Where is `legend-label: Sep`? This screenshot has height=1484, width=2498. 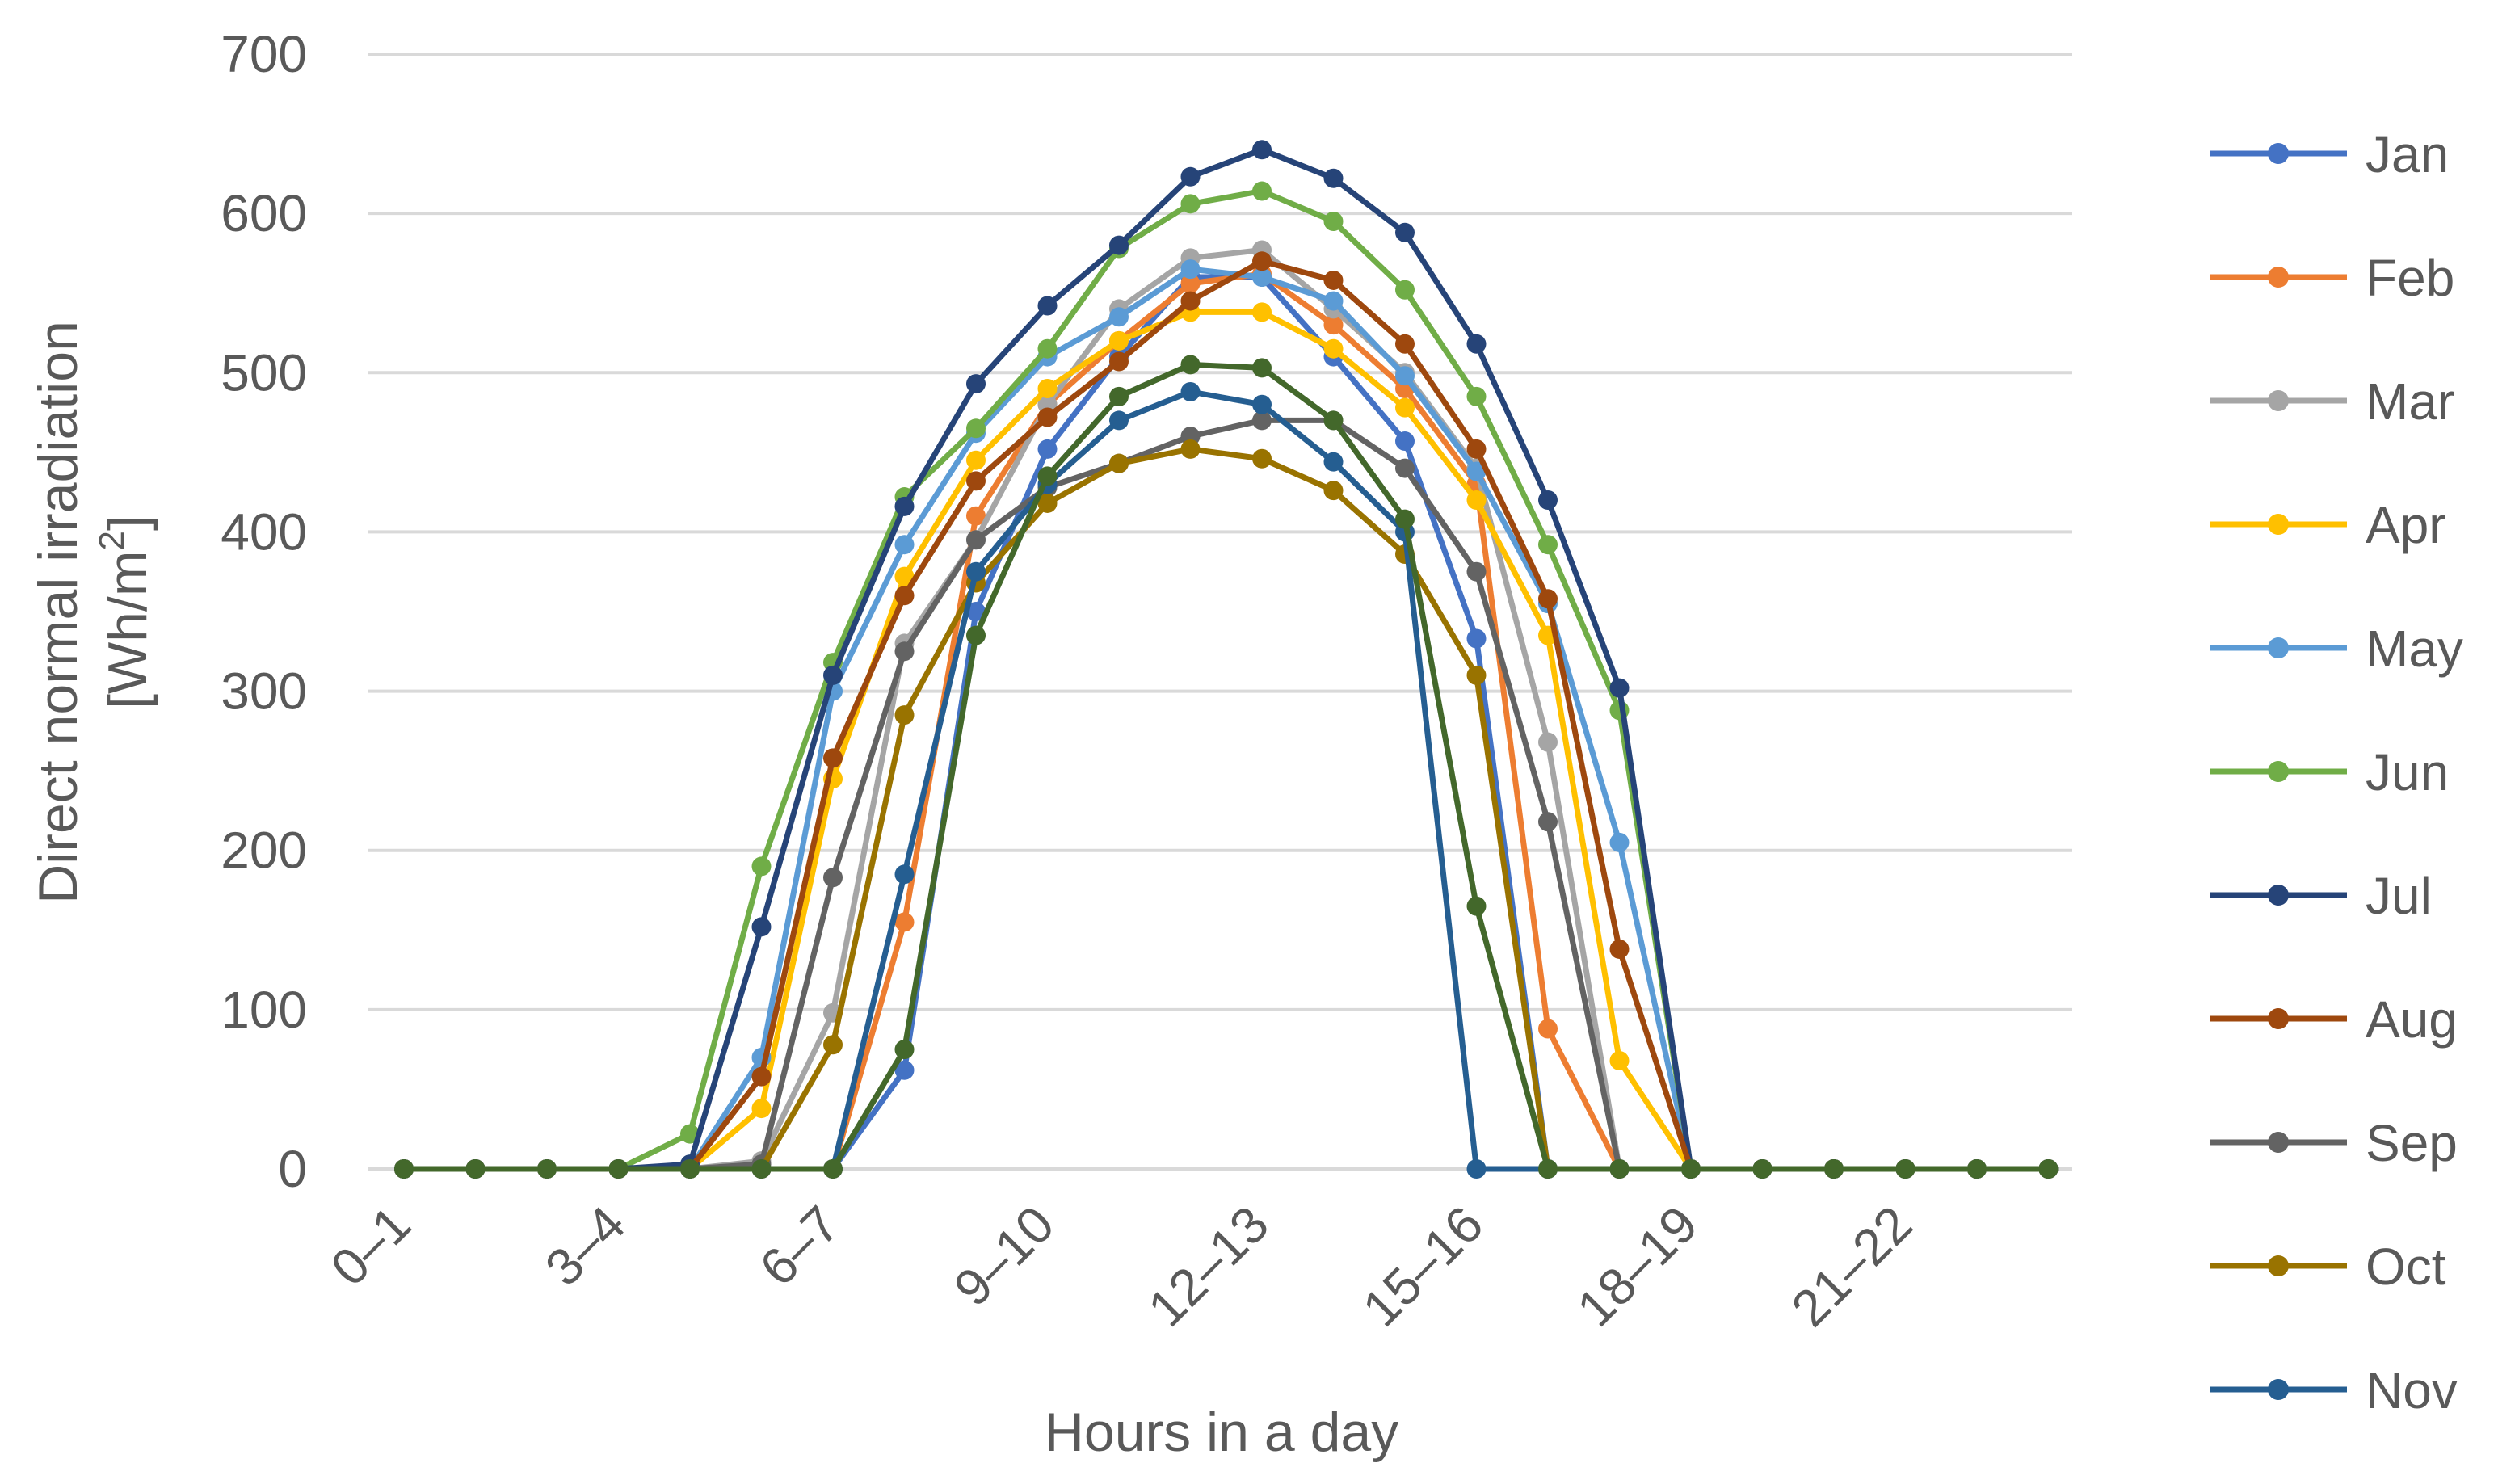 legend-label: Sep is located at coordinates (2412, 1143).